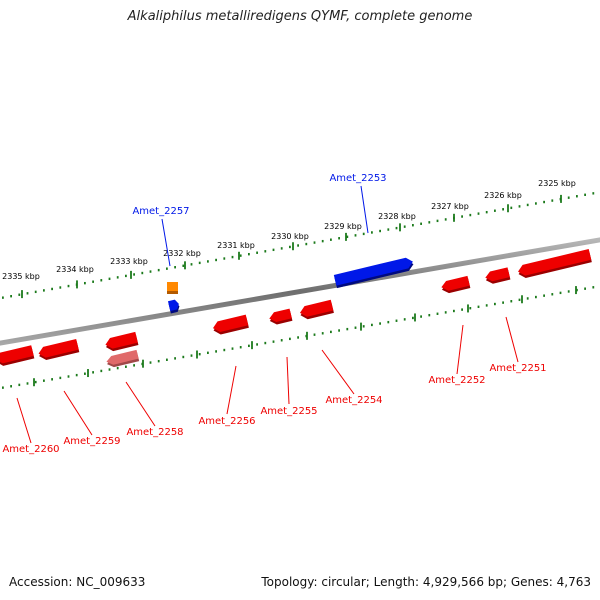  What do you see at coordinates (497, 276) in the screenshot?
I see `gene-arrow-amet-2251b` at bounding box center [497, 276].